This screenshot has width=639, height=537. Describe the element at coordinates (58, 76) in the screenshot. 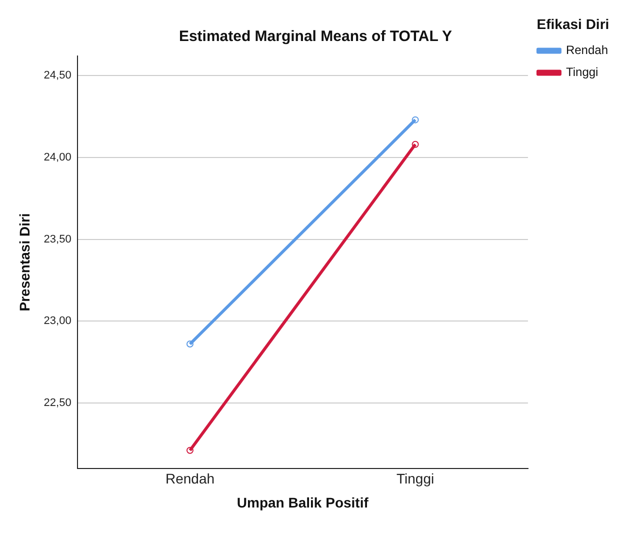

I see `y-tick-label: 24,50` at that location.